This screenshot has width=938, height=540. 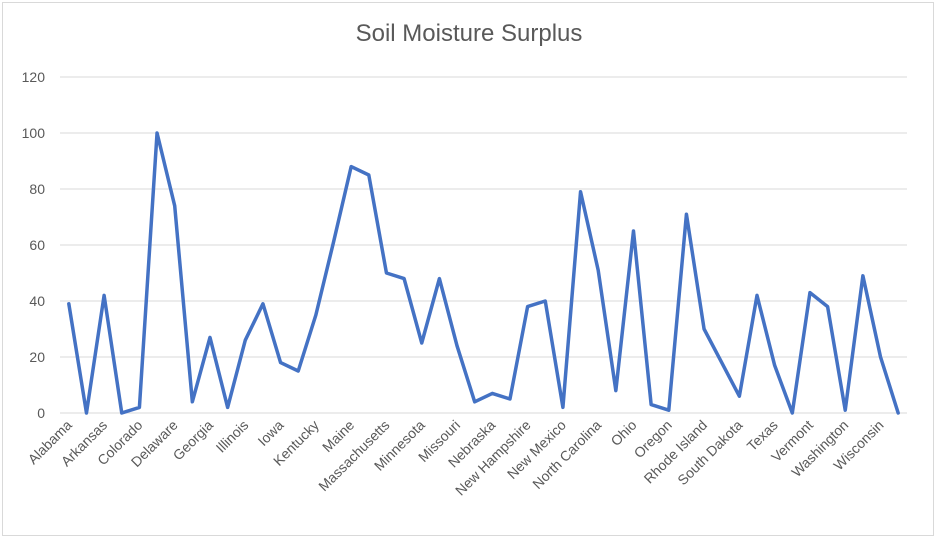 I want to click on y-tick-label: 20, so click(x=37, y=357).